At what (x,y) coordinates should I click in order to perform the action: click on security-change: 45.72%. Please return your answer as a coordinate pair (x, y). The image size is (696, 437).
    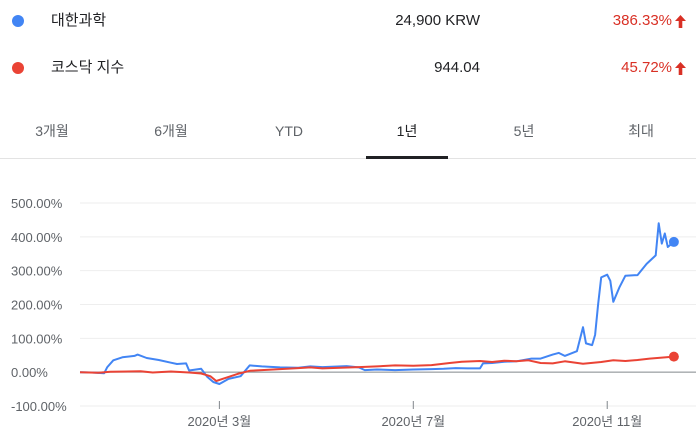
    Looking at the image, I should click on (653, 68).